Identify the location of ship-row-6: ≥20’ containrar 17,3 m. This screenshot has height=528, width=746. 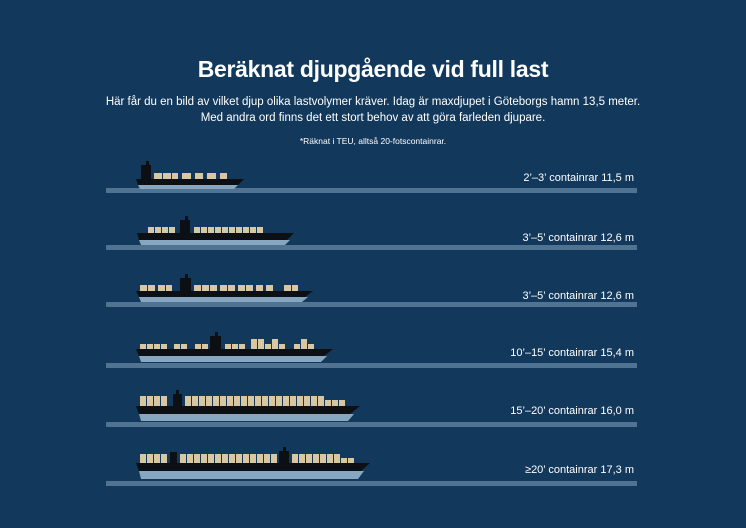
(373, 472).